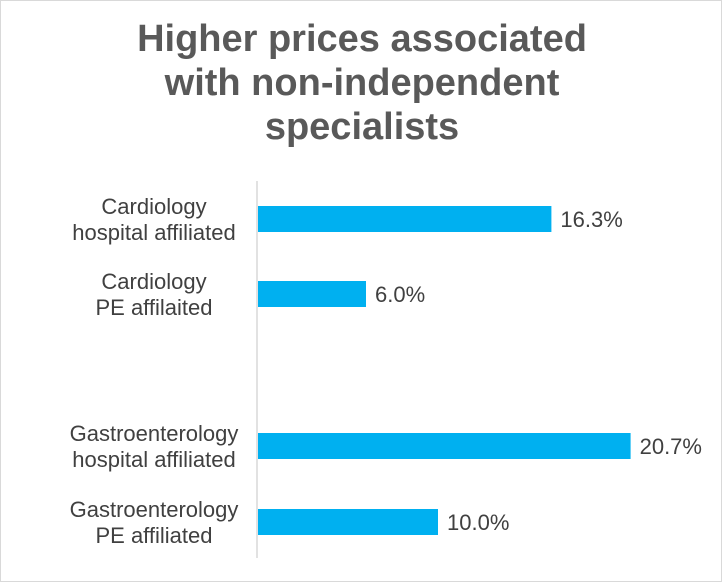 This screenshot has width=722, height=582. Describe the element at coordinates (671, 446) in the screenshot. I see `data-label-2: 20.7%` at that location.